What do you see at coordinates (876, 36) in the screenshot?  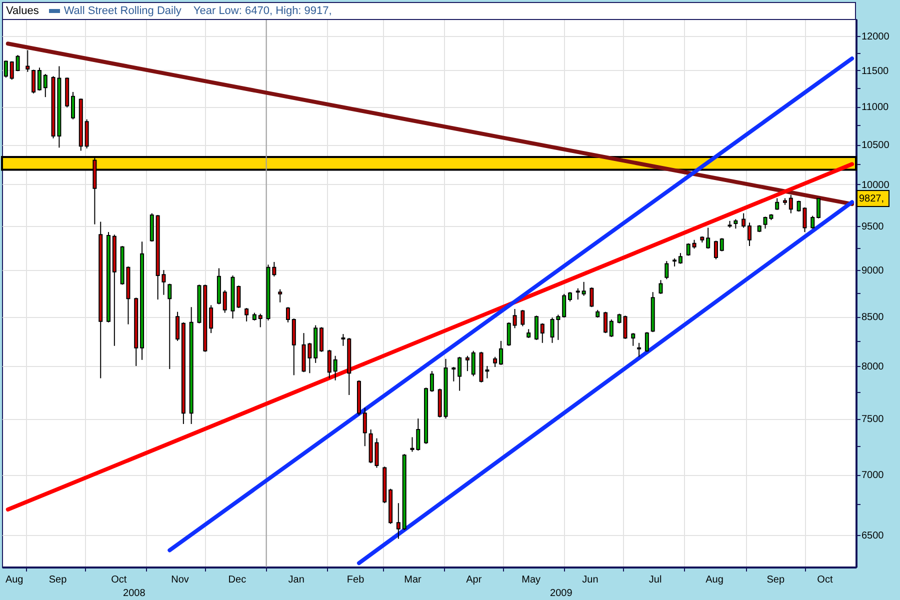 I see `y-tick-label: 12000` at bounding box center [876, 36].